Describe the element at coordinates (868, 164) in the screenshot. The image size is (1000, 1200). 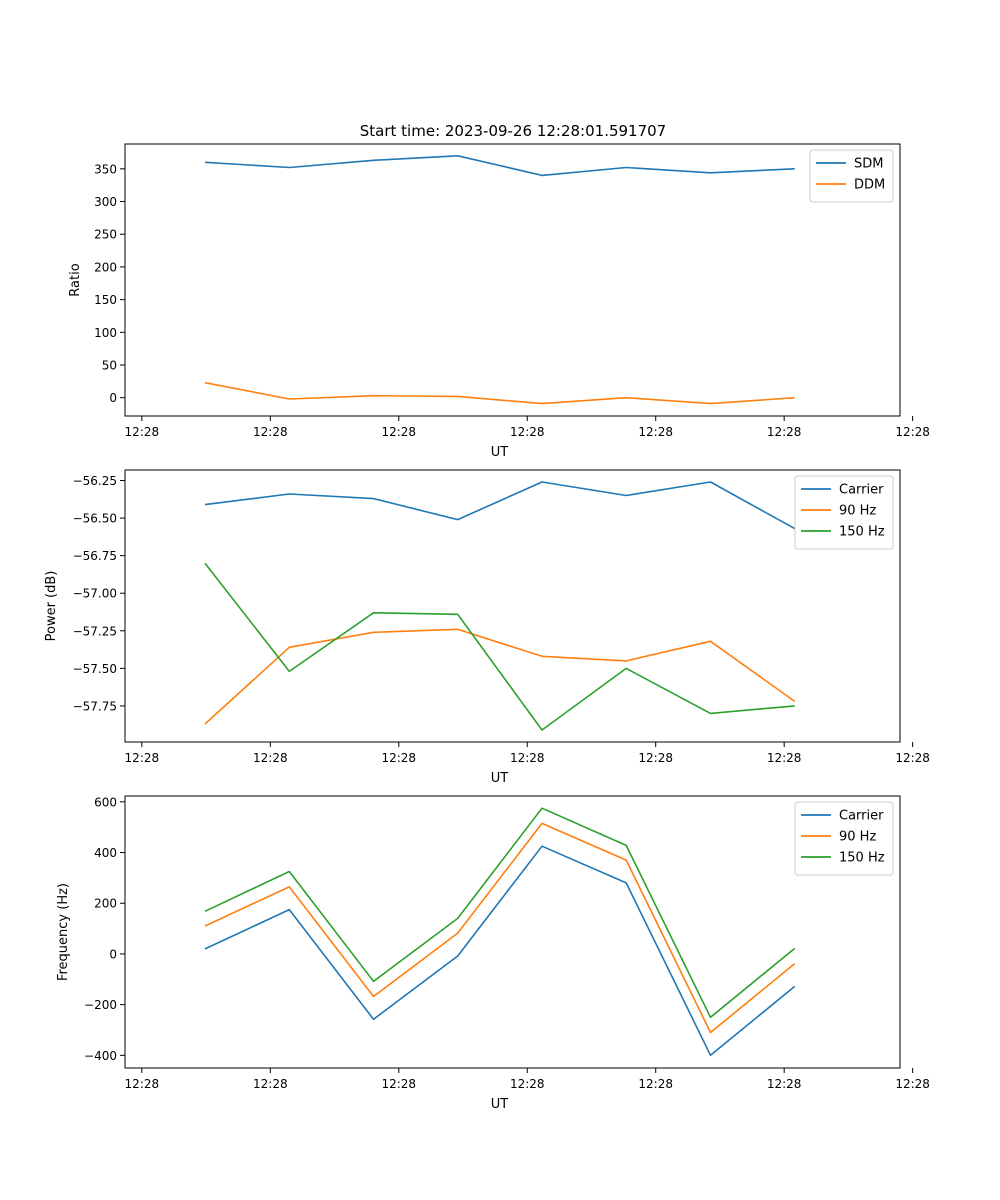
I see `legend-label: SDM` at that location.